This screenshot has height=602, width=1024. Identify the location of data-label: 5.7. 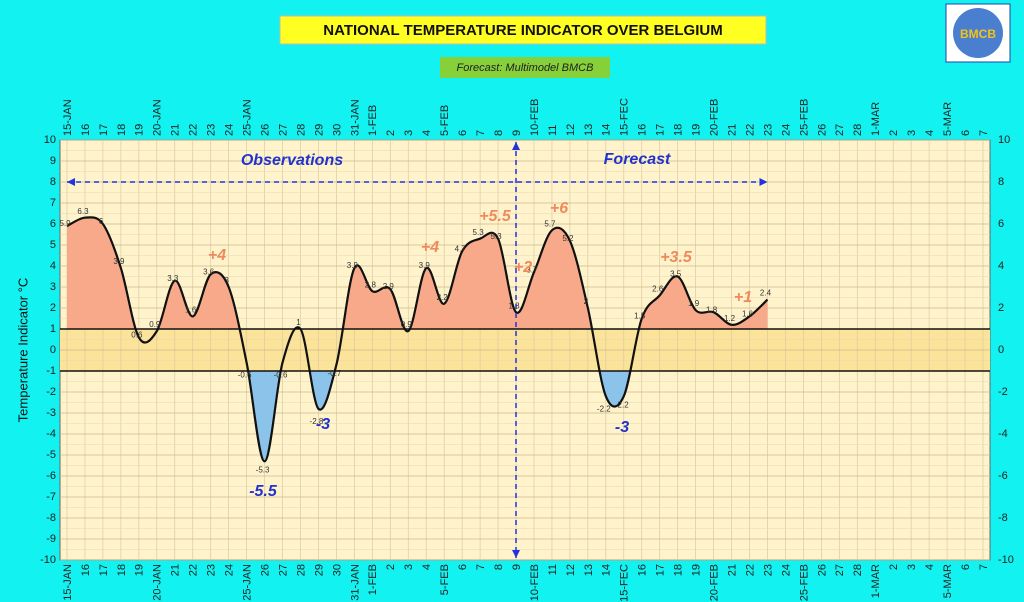
(550, 223).